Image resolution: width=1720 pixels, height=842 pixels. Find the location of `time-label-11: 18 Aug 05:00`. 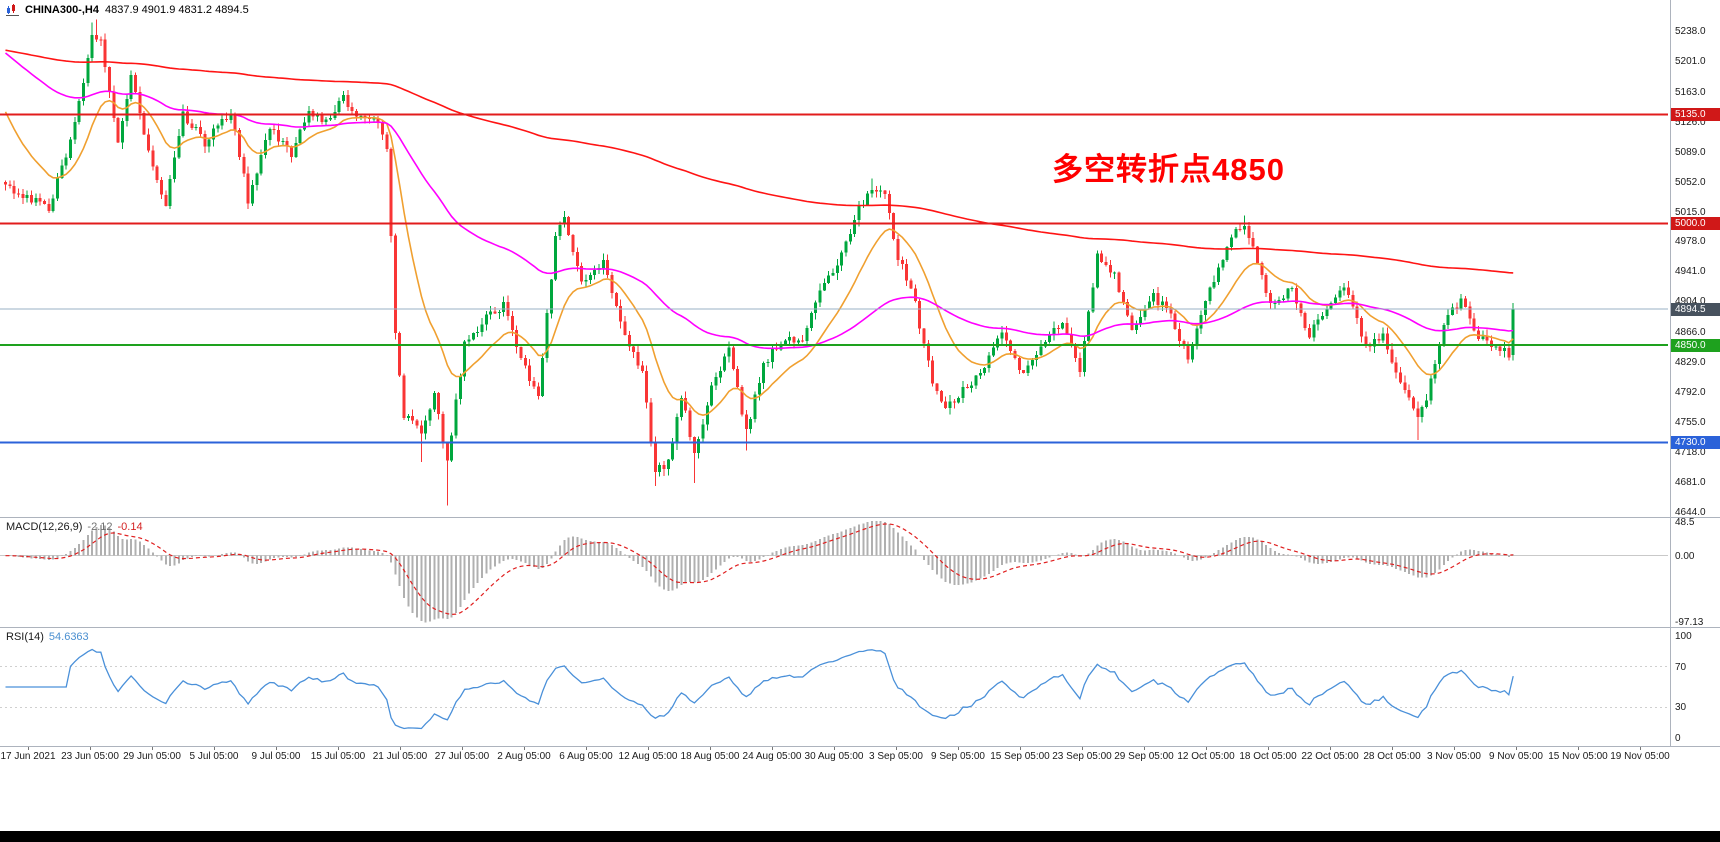

time-label-11: 18 Aug 05:00 is located at coordinates (710, 756).